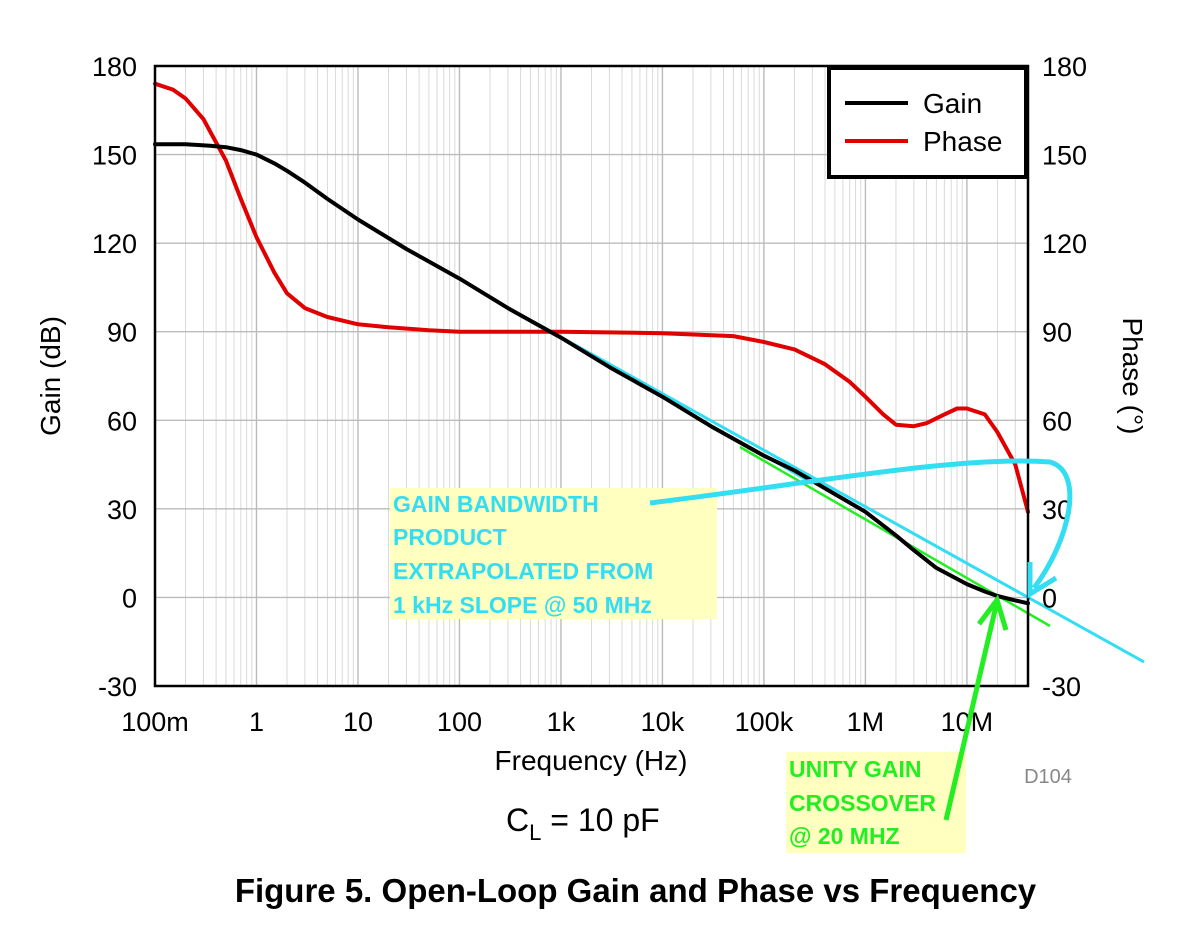 The image size is (1187, 948). What do you see at coordinates (114, 67) in the screenshot?
I see `y-tick-label: 180` at bounding box center [114, 67].